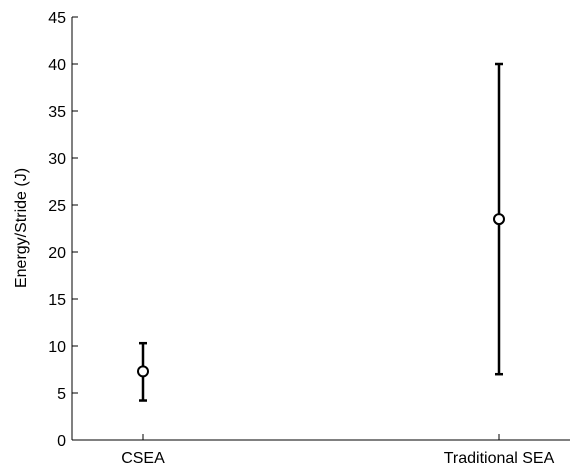  What do you see at coordinates (57, 347) in the screenshot?
I see `y-tick-label: 10` at bounding box center [57, 347].